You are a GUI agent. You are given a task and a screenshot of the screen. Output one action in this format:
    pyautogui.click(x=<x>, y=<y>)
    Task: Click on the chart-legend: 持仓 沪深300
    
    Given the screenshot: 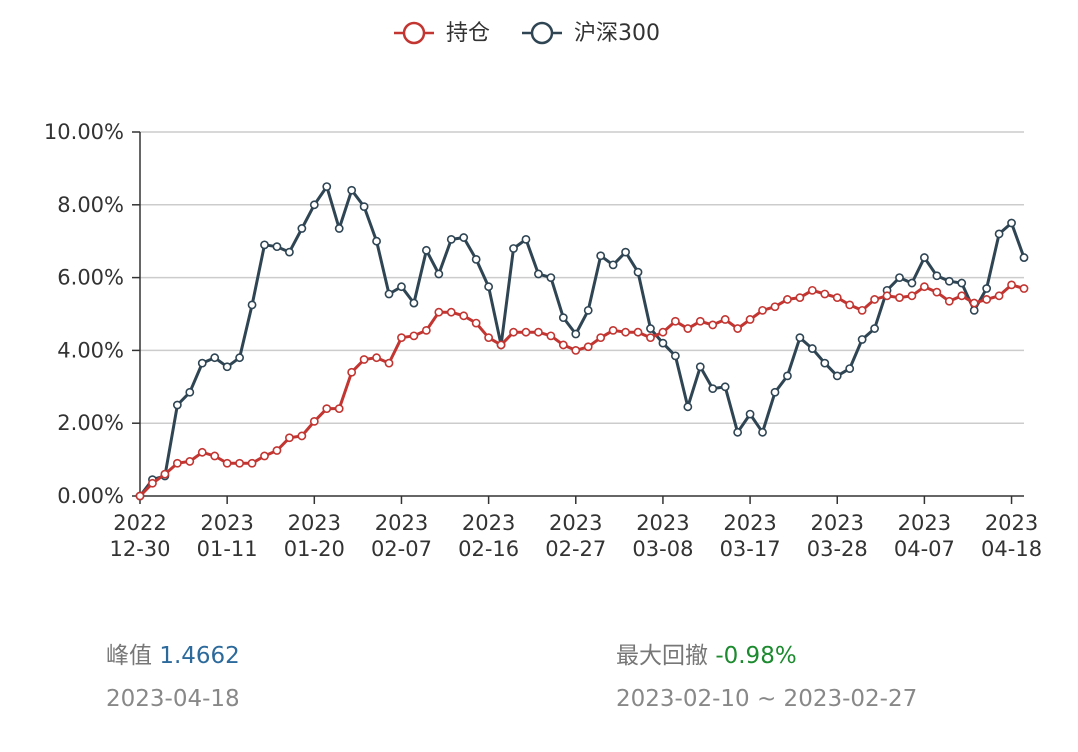 What is the action you would take?
    pyautogui.click(x=527, y=33)
    